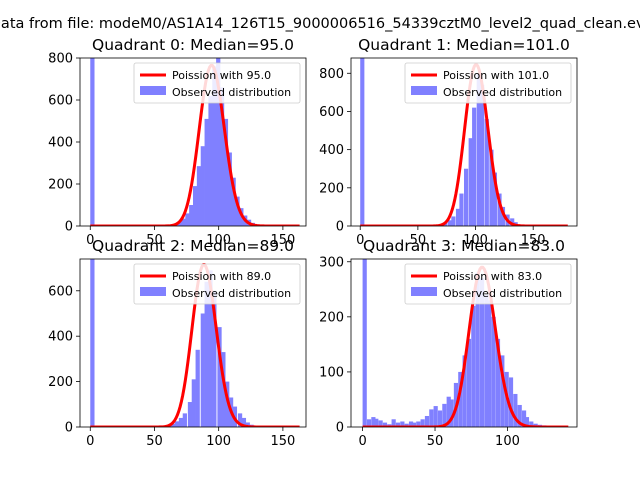  Describe the element at coordinates (221, 276) in the screenshot. I see `legend-poisson-label: Poission with 89.0` at that location.